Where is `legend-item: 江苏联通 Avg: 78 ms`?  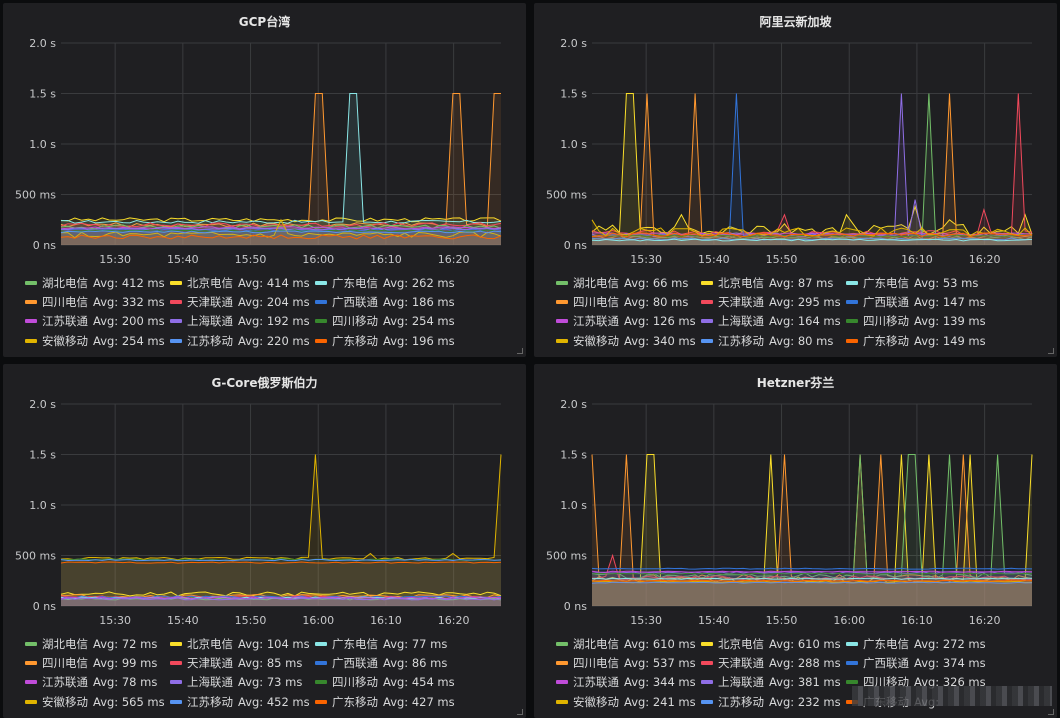
legend-item: 江苏联通 Avg: 78 ms is located at coordinates (97, 682).